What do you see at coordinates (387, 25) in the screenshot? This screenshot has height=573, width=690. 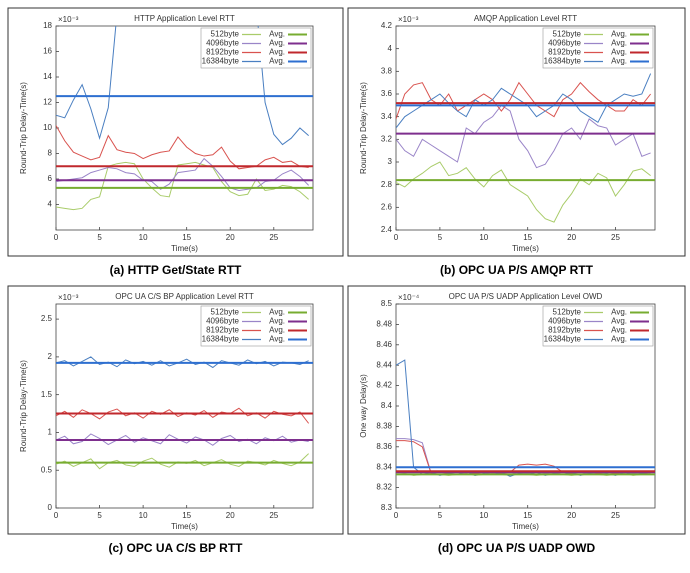 I see `y-tick-label: 4.2` at bounding box center [387, 25].